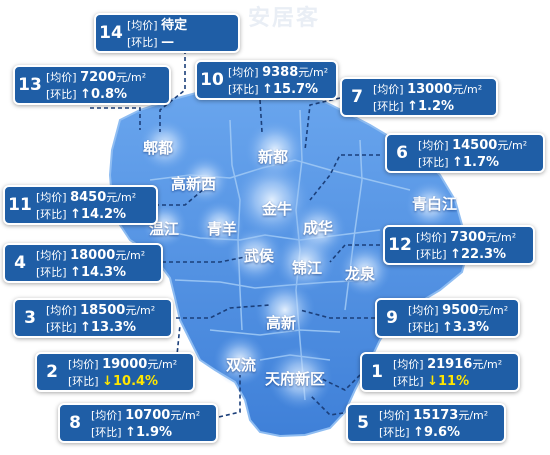 Image resolution: width=550 pixels, height=455 pixels. Describe the element at coordinates (377, 372) in the screenshot. I see `rank-number: 1` at that location.